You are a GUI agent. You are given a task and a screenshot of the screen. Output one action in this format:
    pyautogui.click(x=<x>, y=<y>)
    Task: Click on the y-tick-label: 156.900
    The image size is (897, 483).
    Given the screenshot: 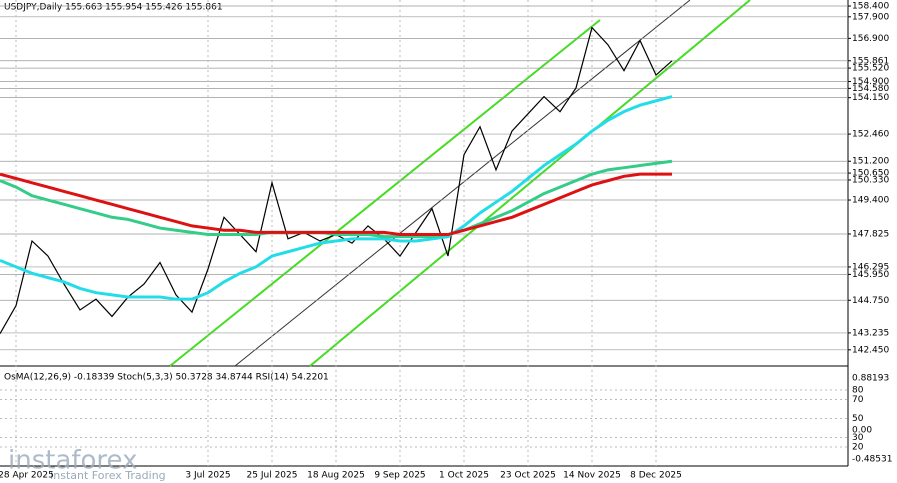 What is the action you would take?
    pyautogui.click(x=870, y=39)
    